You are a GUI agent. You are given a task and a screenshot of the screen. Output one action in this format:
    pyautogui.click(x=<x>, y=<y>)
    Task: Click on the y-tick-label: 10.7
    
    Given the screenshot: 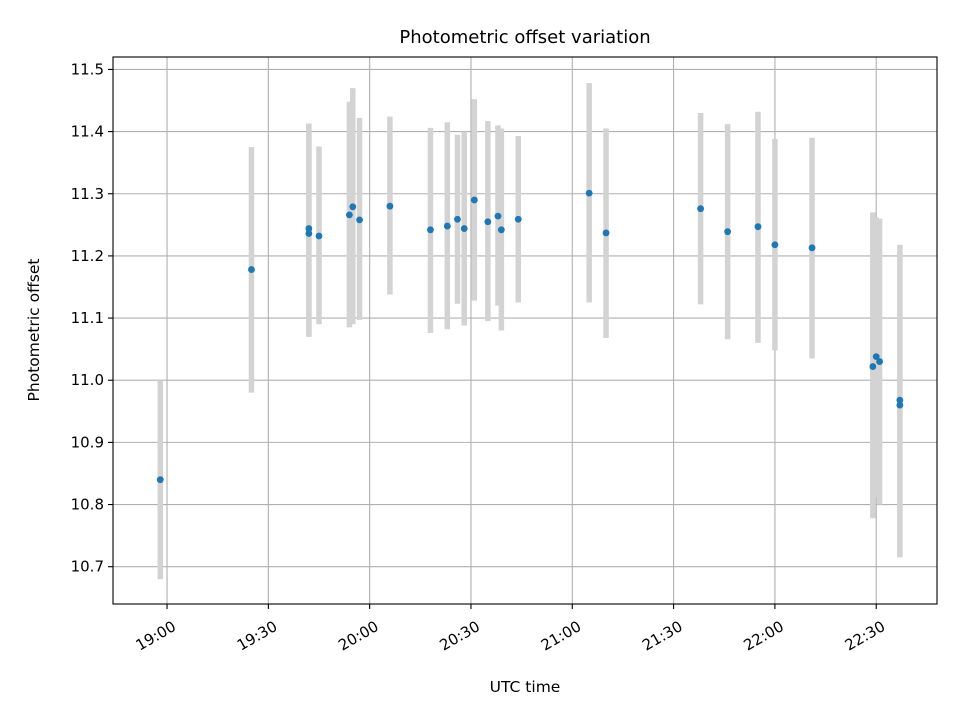 What is the action you would take?
    pyautogui.click(x=87, y=567)
    